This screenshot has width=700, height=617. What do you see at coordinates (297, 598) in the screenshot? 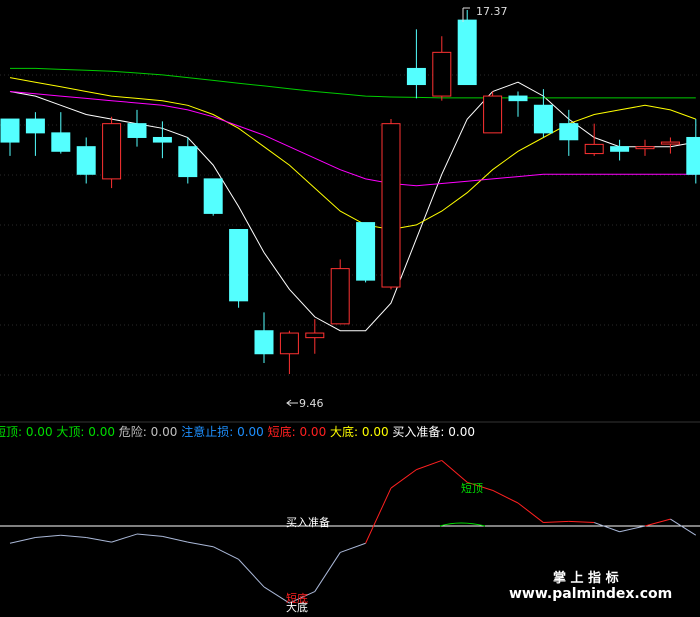
I see `short-bottom-label: 短底` at bounding box center [297, 598].